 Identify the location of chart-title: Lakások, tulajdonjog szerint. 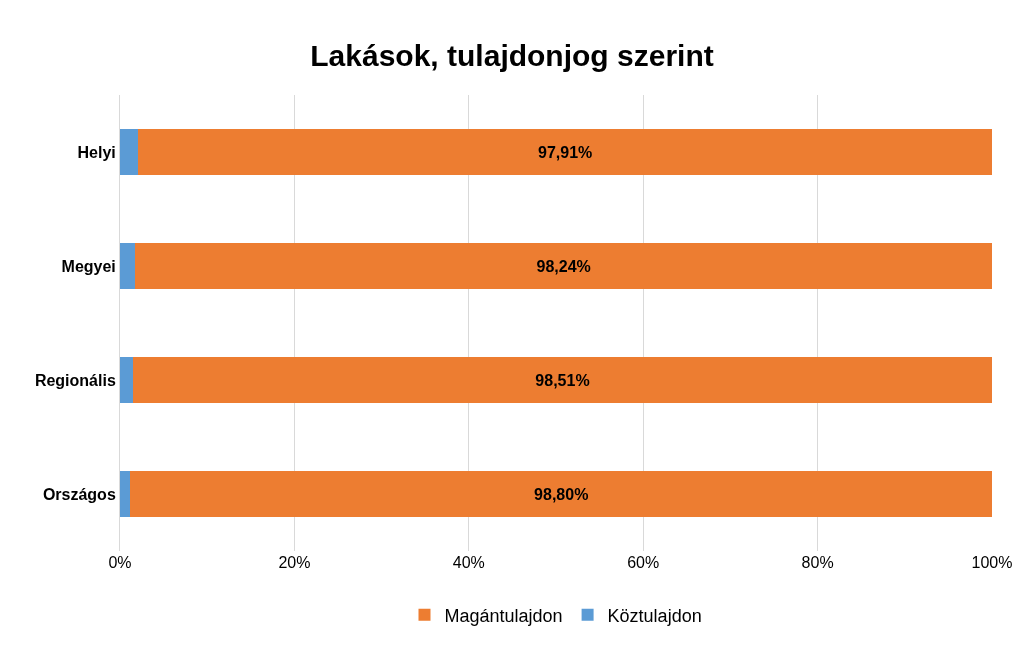
(512, 56).